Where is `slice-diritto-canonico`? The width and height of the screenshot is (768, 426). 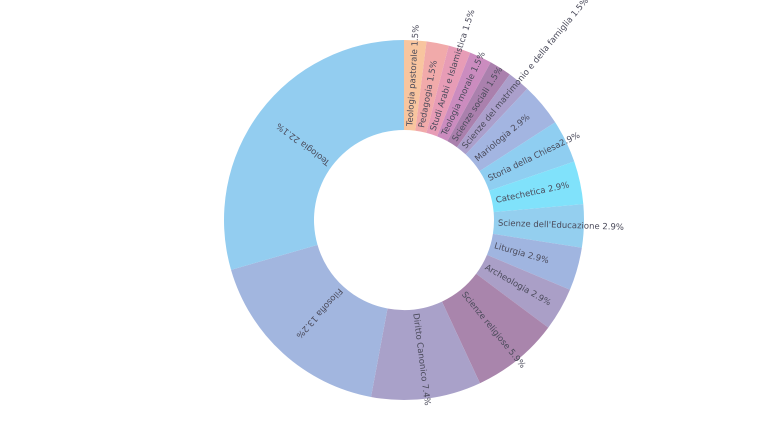 slice-diritto-canonico is located at coordinates (425, 350).